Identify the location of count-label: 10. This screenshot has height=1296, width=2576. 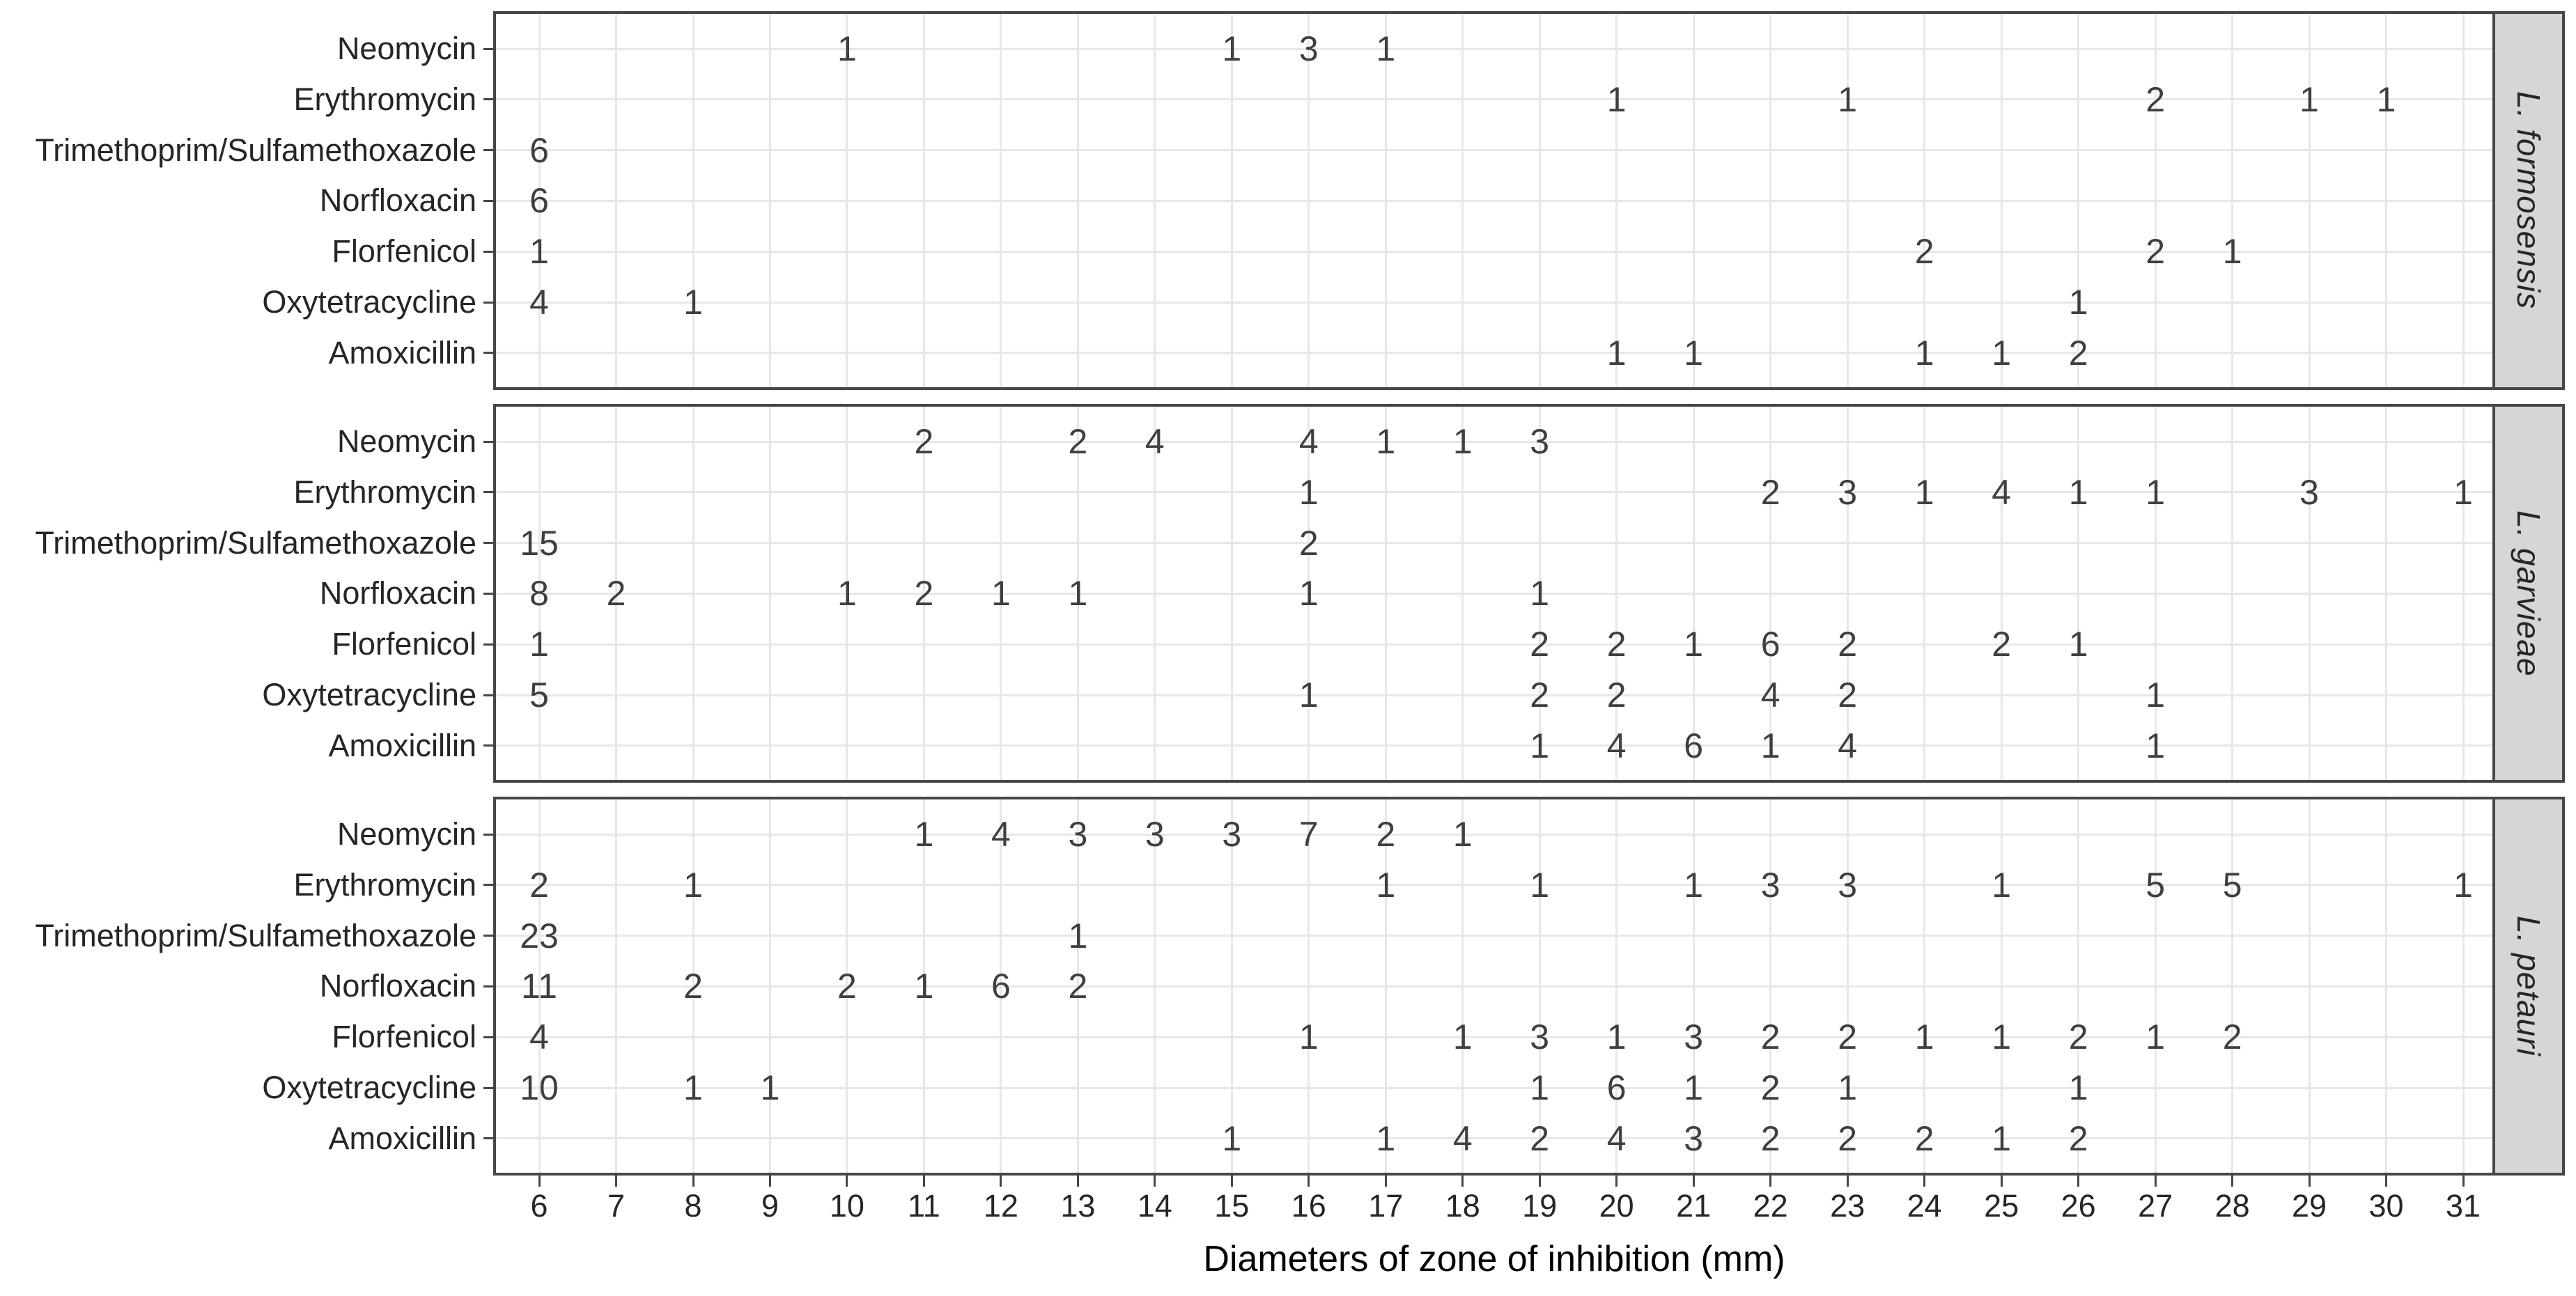
(539, 1088).